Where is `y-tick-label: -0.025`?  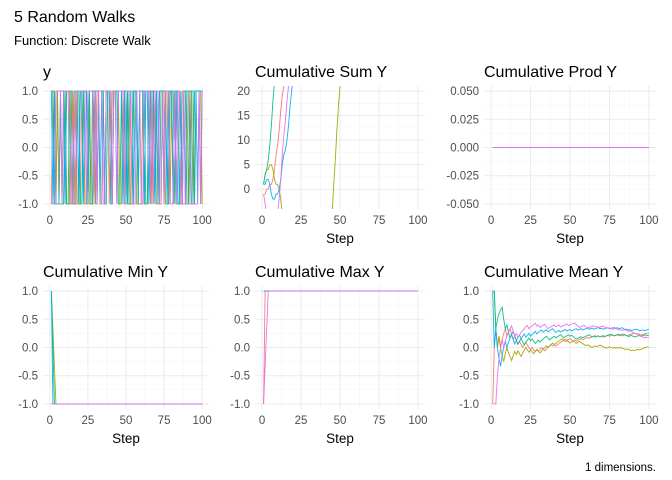
y-tick-label: -0.025 is located at coordinates (462, 177).